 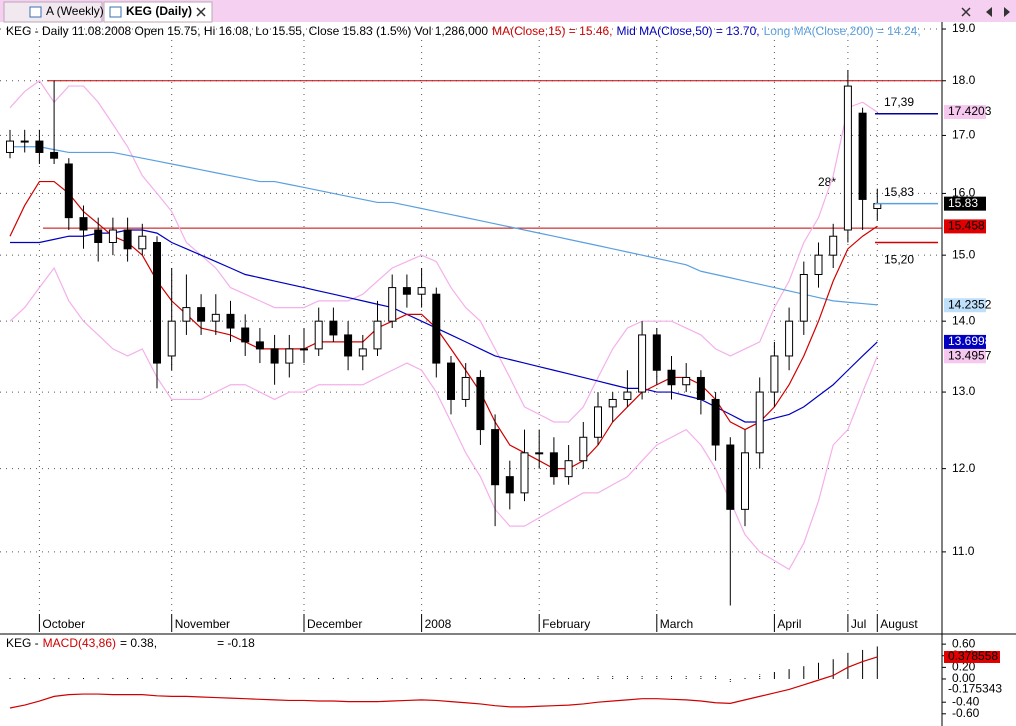 What do you see at coordinates (964, 468) in the screenshot?
I see `y-tick-label: 12.0` at bounding box center [964, 468].